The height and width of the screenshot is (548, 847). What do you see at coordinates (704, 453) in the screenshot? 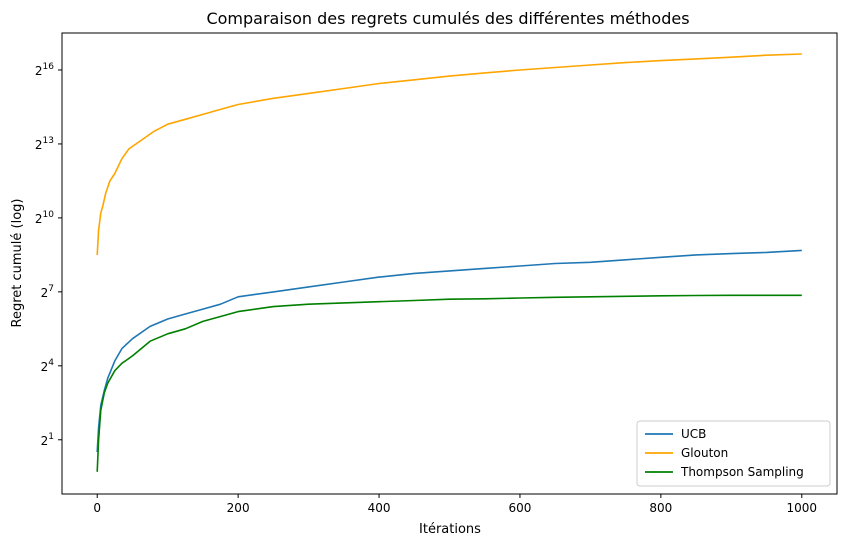
I see `legend-label-1: Glouton` at bounding box center [704, 453].